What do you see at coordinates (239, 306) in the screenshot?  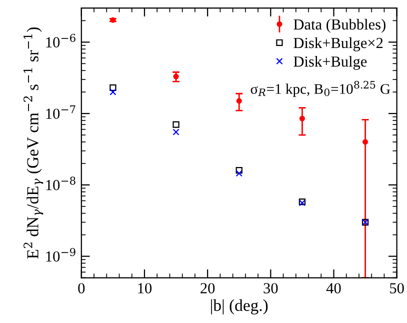 I see `x-axis-title: |b| (deg.)` at bounding box center [239, 306].